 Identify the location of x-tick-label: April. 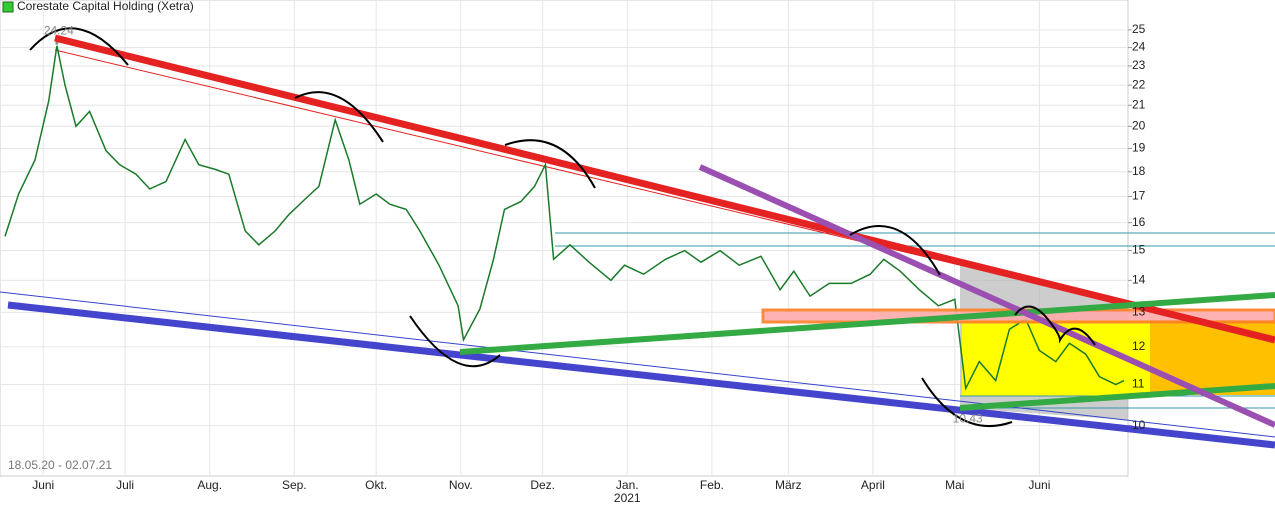
(873, 485).